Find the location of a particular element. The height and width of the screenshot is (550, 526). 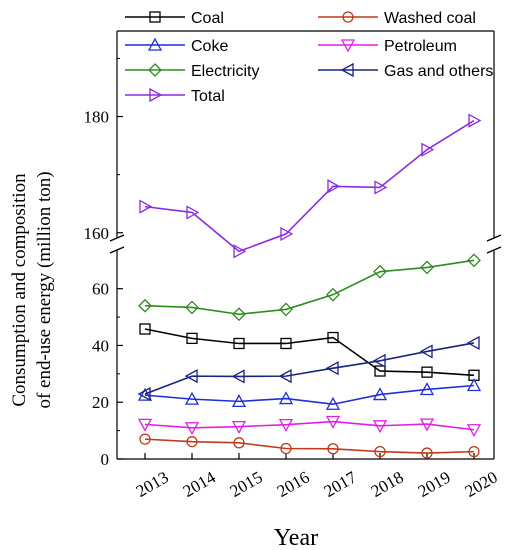

legend-label: Petroleum is located at coordinates (420, 46).